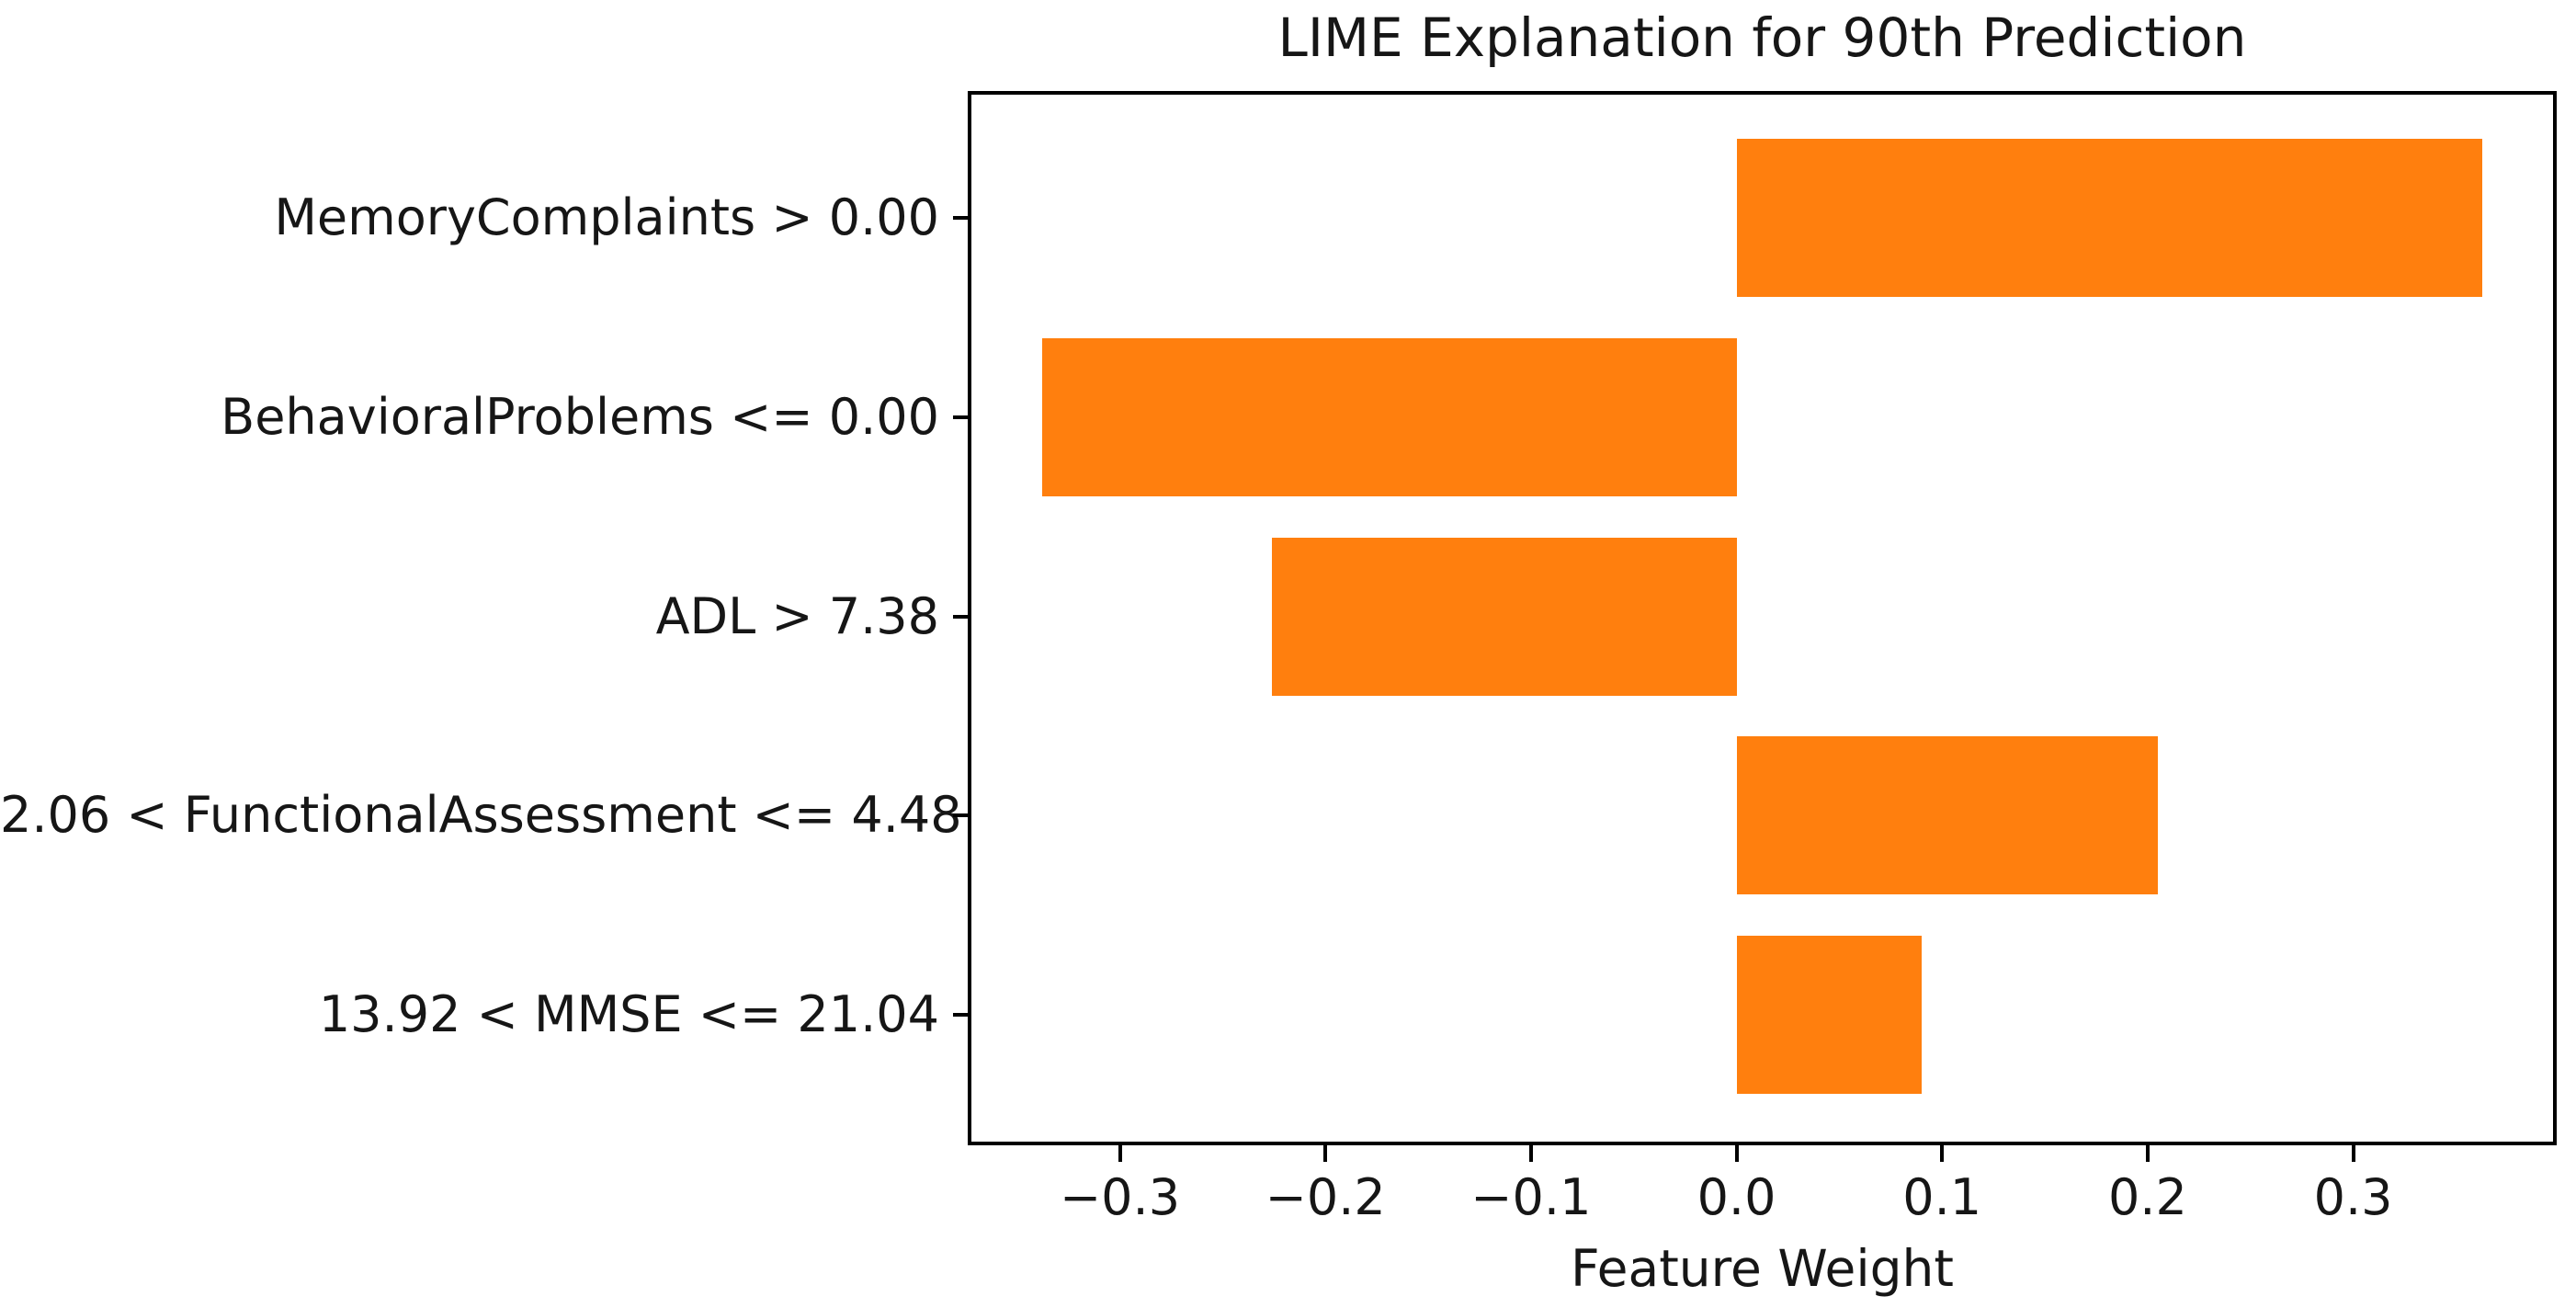  What do you see at coordinates (1942, 1197) in the screenshot?
I see `x-tick-label: 0.1` at bounding box center [1942, 1197].